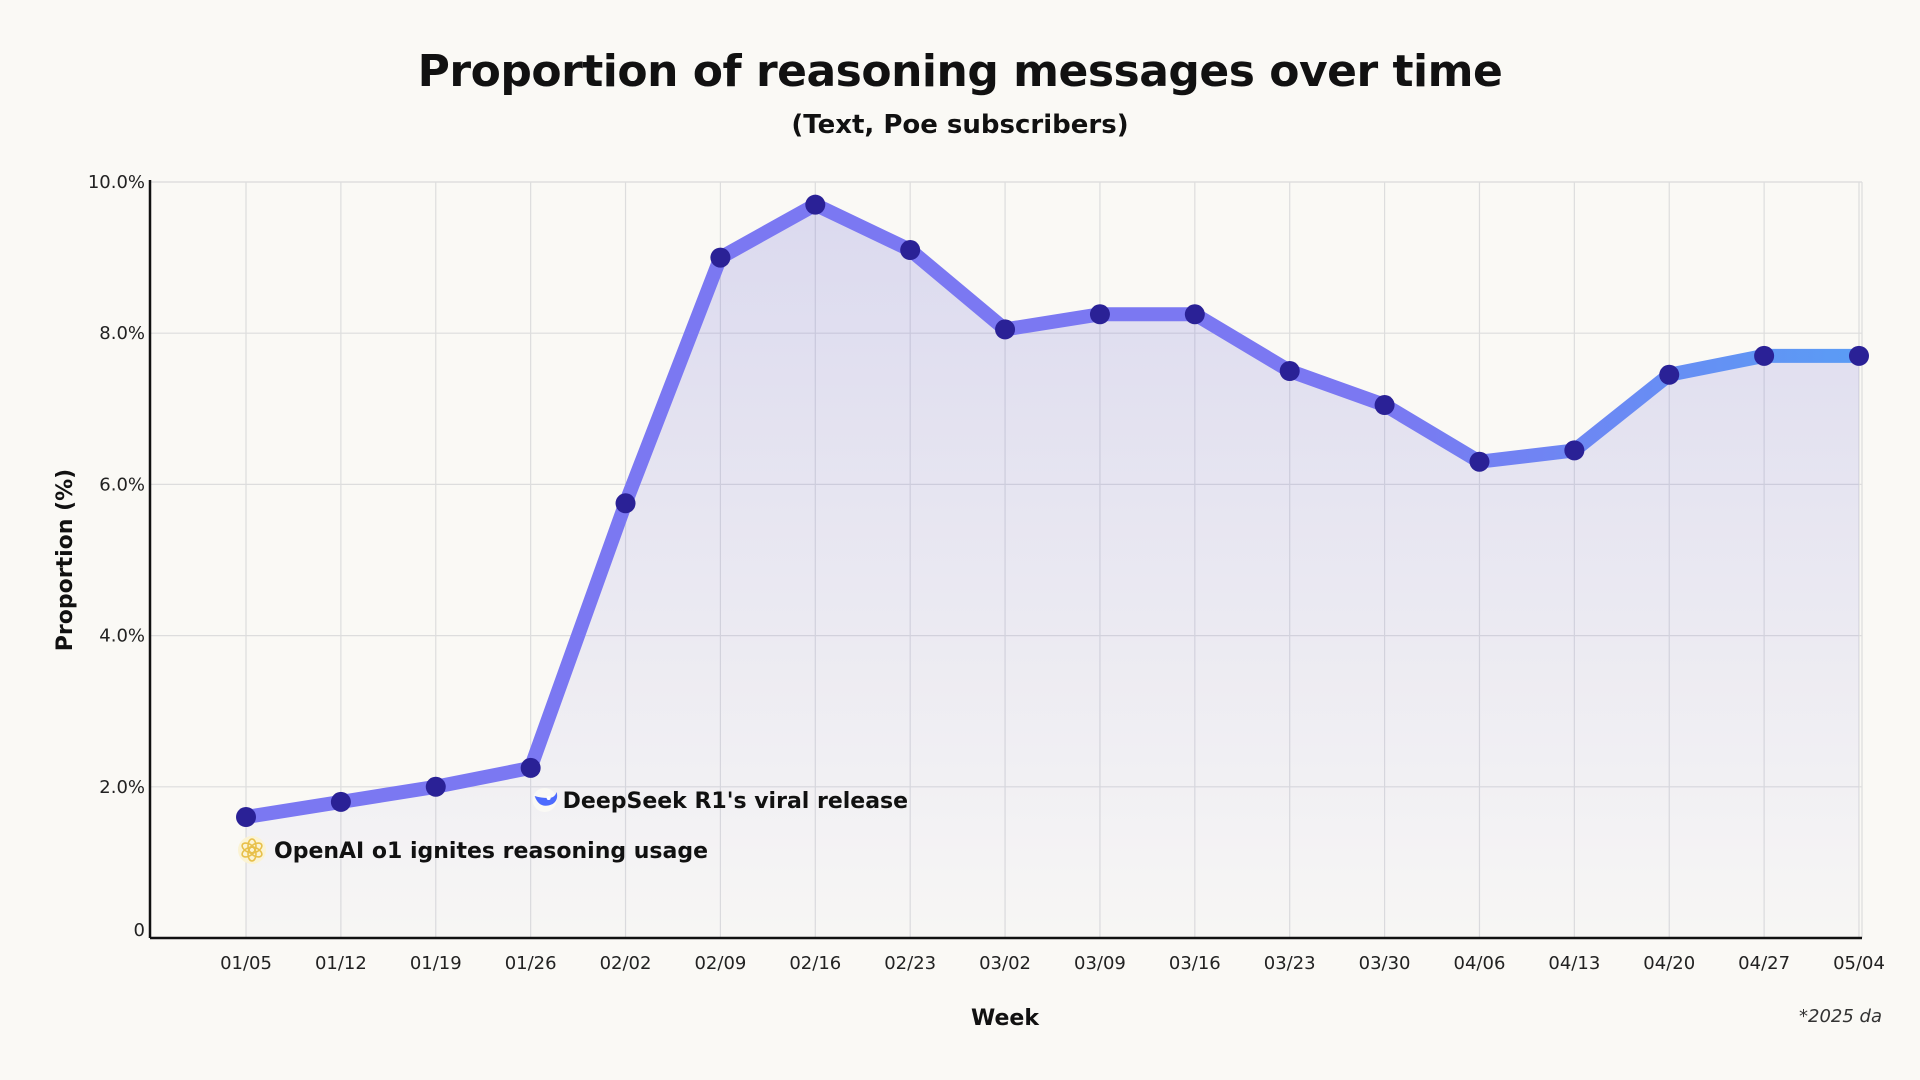 This screenshot has width=1920, height=1080. I want to click on annotation-openai: OpenAI o1 ignites reasoning usage, so click(473, 850).